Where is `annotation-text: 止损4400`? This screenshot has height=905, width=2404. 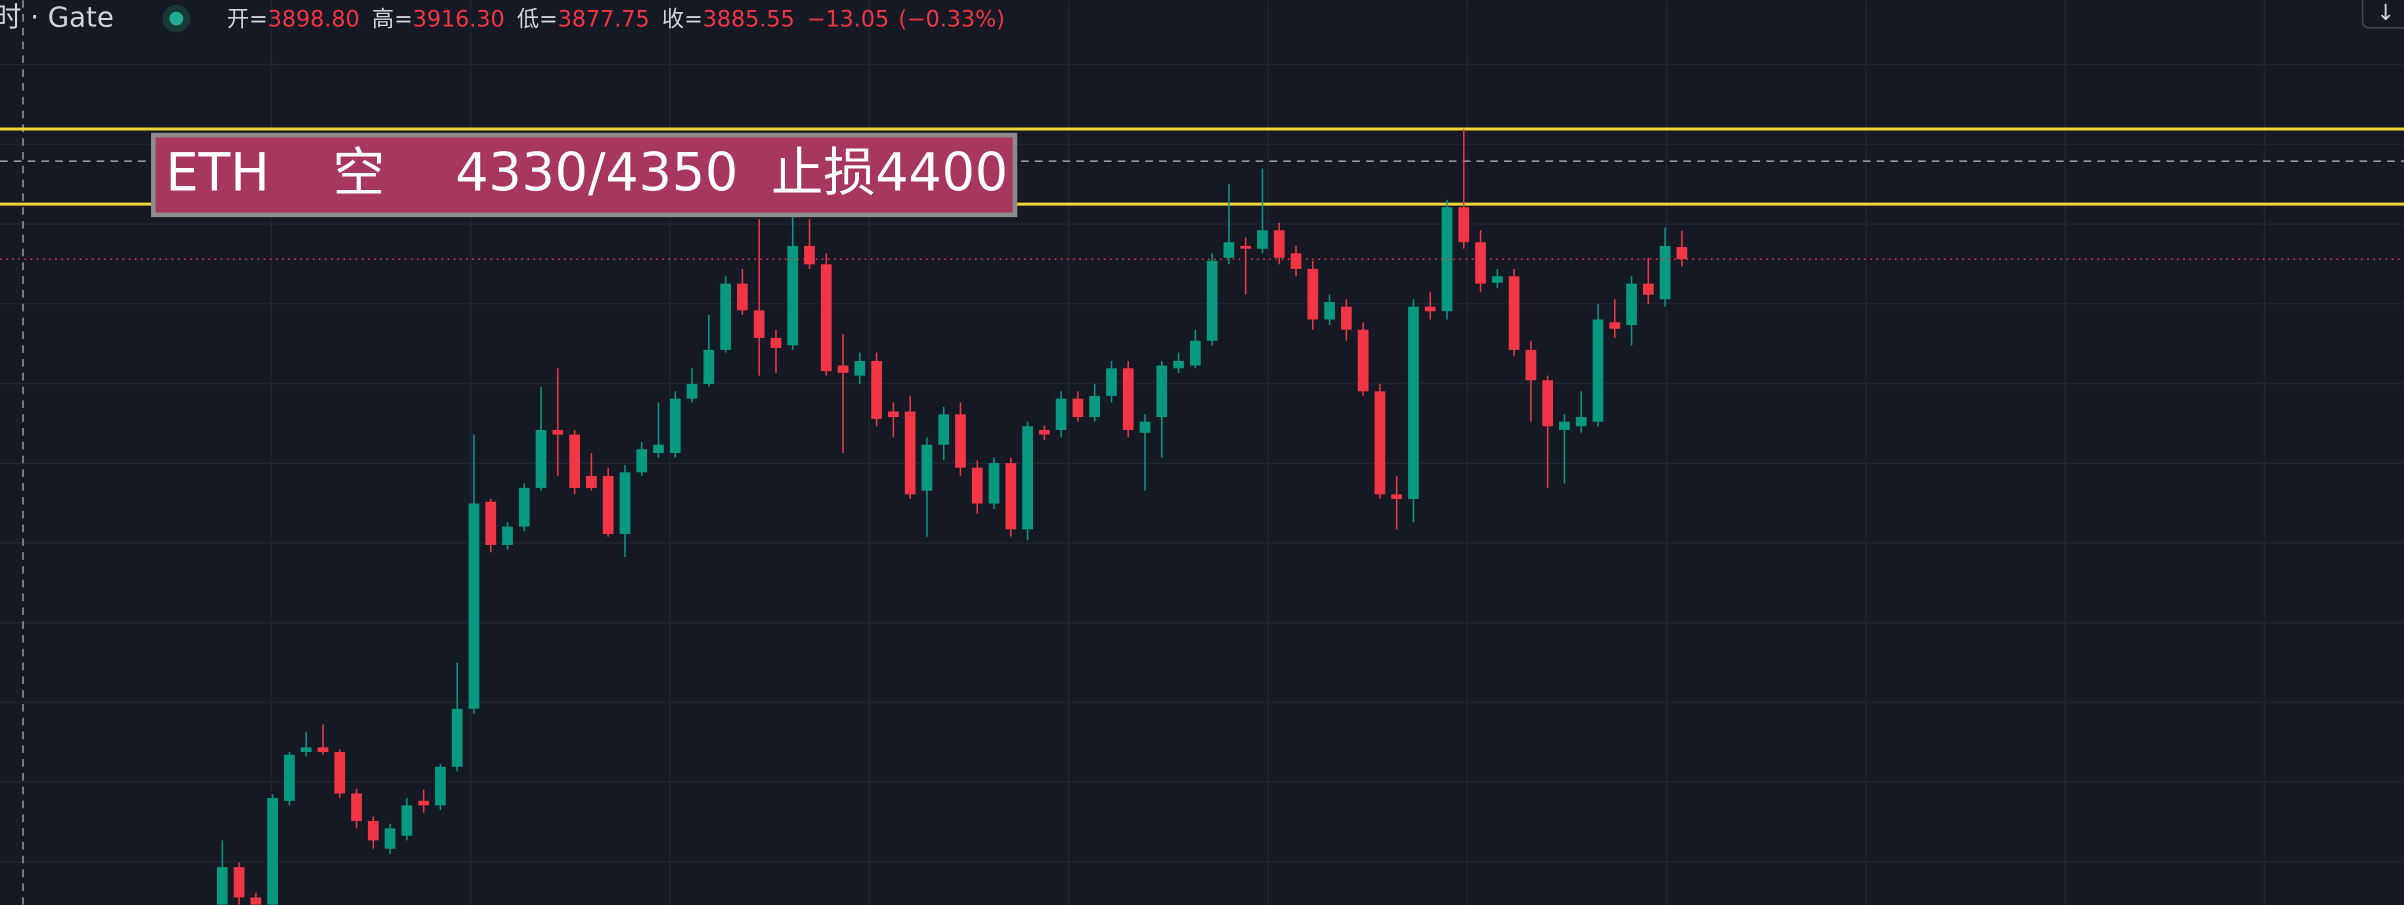
annotation-text: 止损4400 is located at coordinates (889, 174).